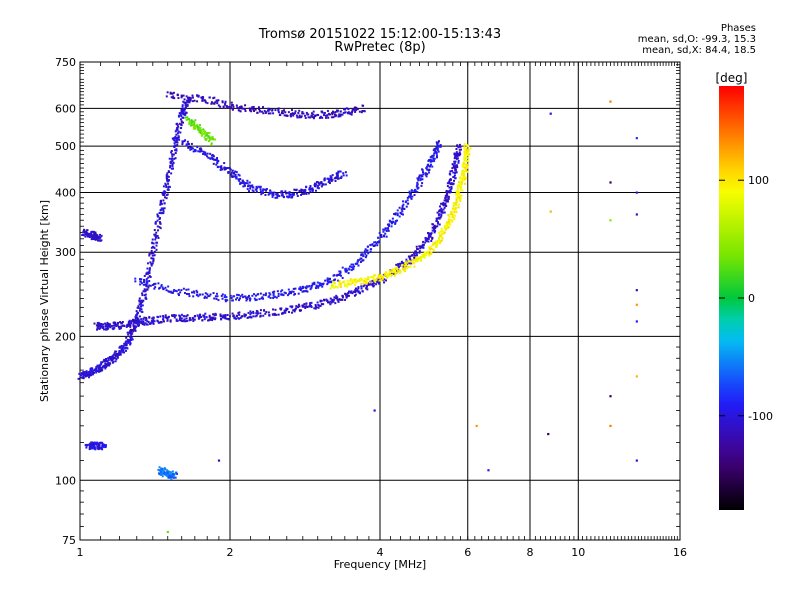  What do you see at coordinates (696, 39) in the screenshot?
I see `phase-o-stats: mean, sd,O: -99.3, 15.3` at bounding box center [696, 39].